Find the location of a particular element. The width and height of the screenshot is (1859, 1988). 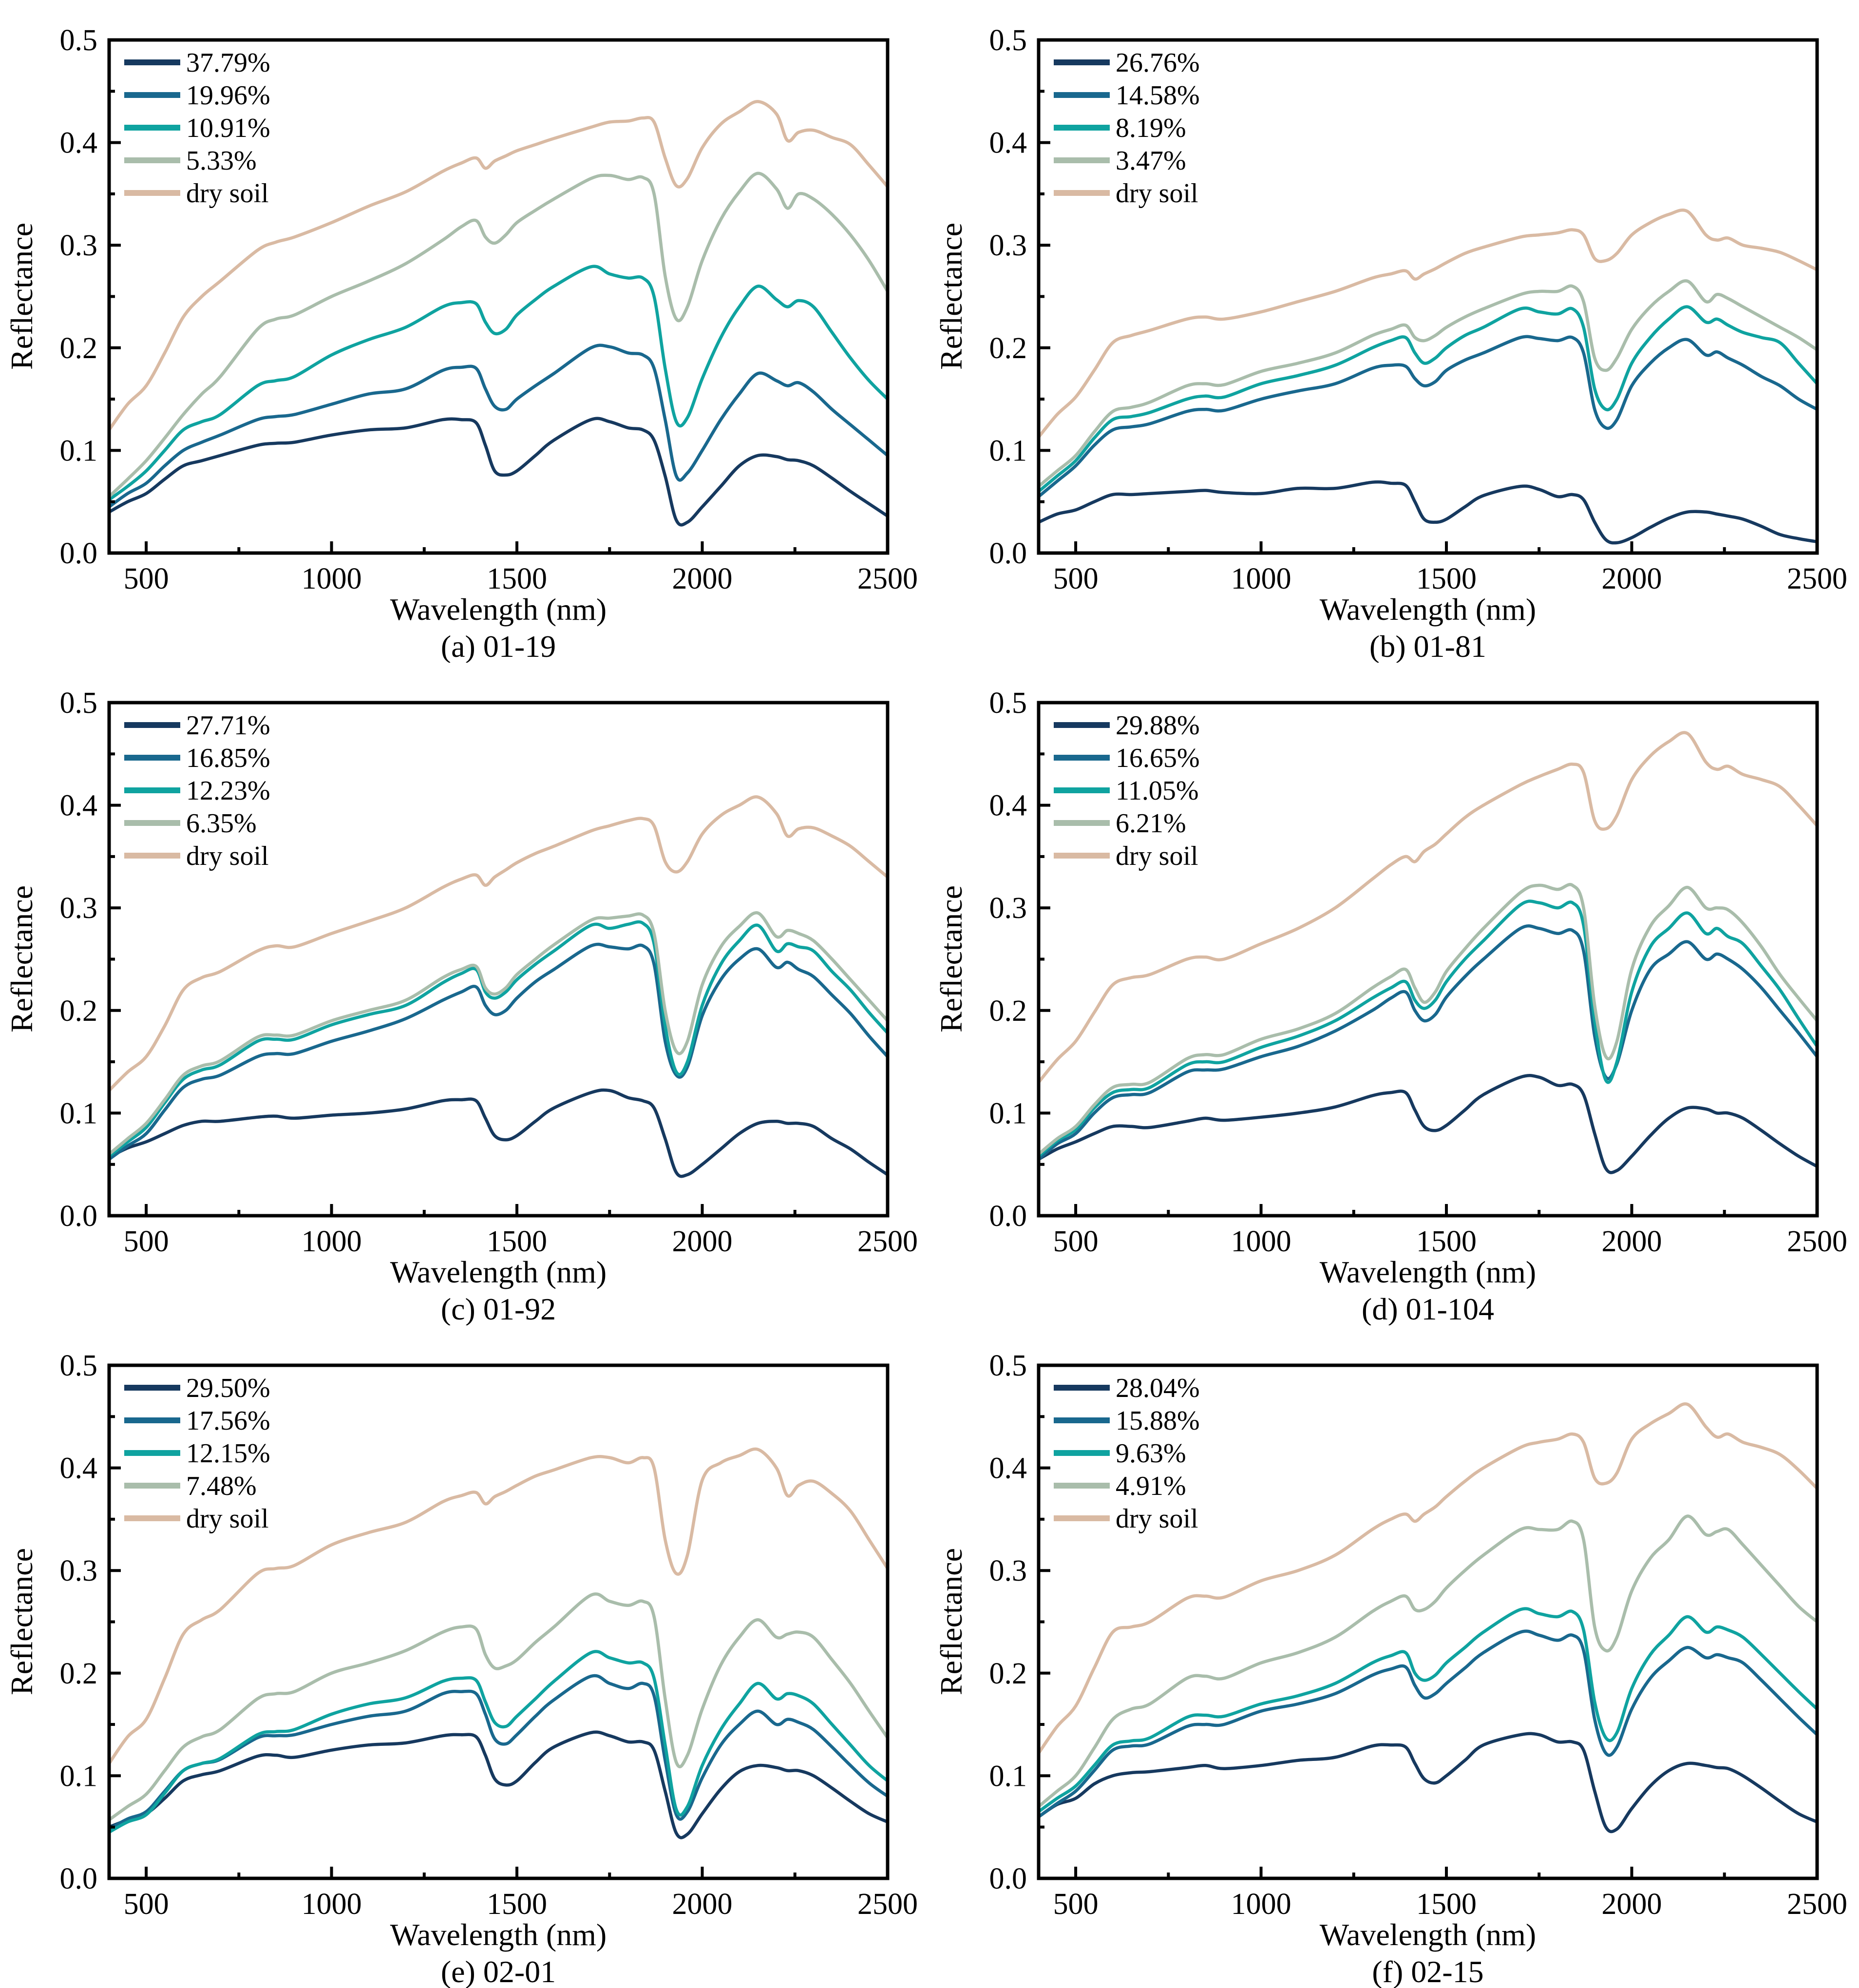

legend-label: 12.23% is located at coordinates (228, 791).